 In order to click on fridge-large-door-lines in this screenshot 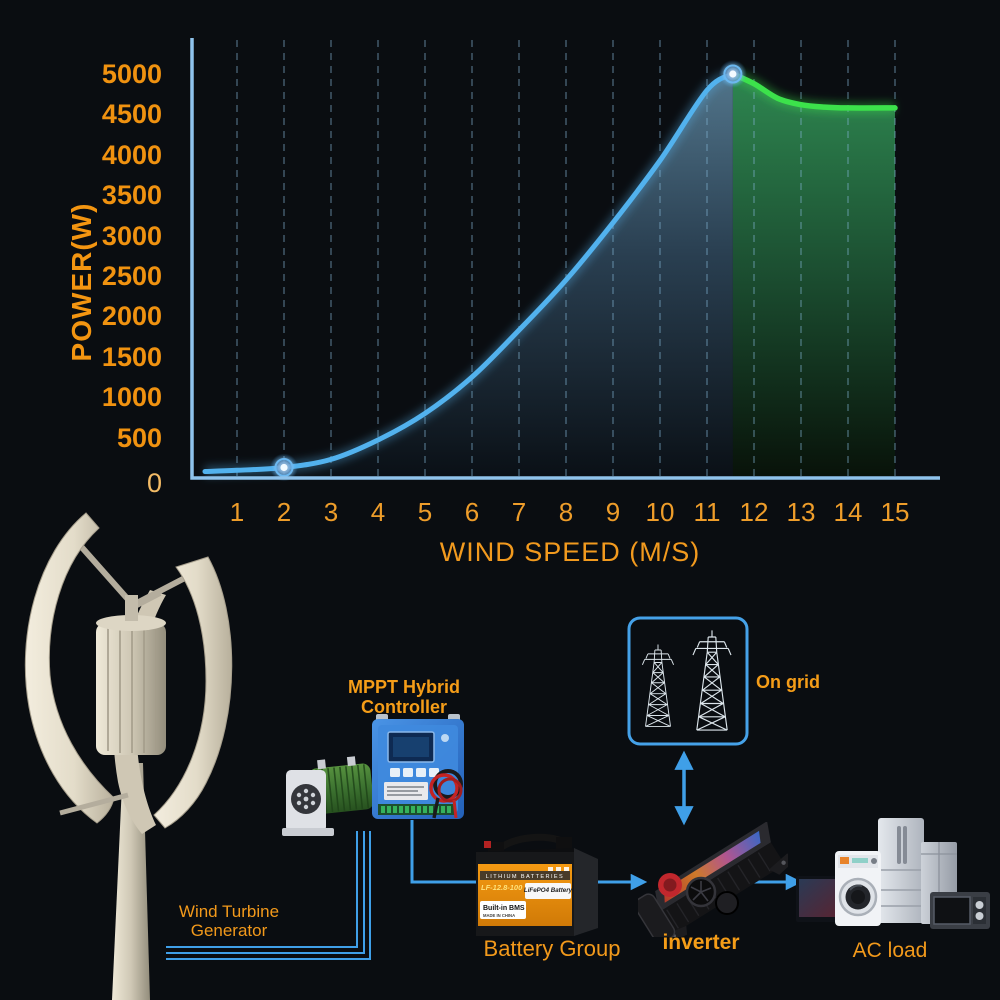, I will do `click(901, 888)`.